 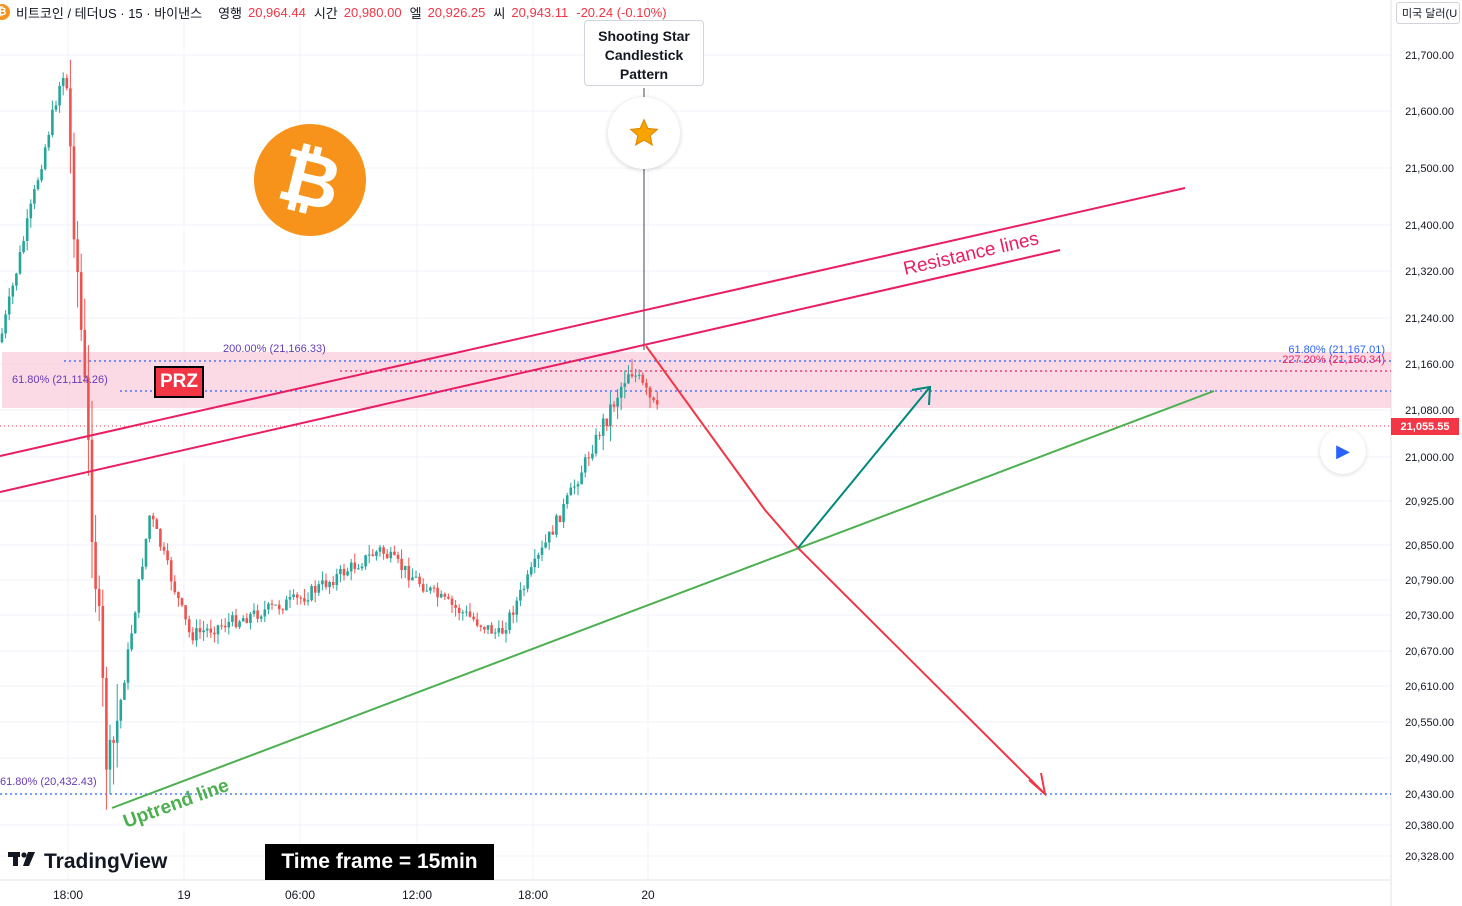 What do you see at coordinates (1429, 857) in the screenshot?
I see `price-tick-label: 20,328.00` at bounding box center [1429, 857].